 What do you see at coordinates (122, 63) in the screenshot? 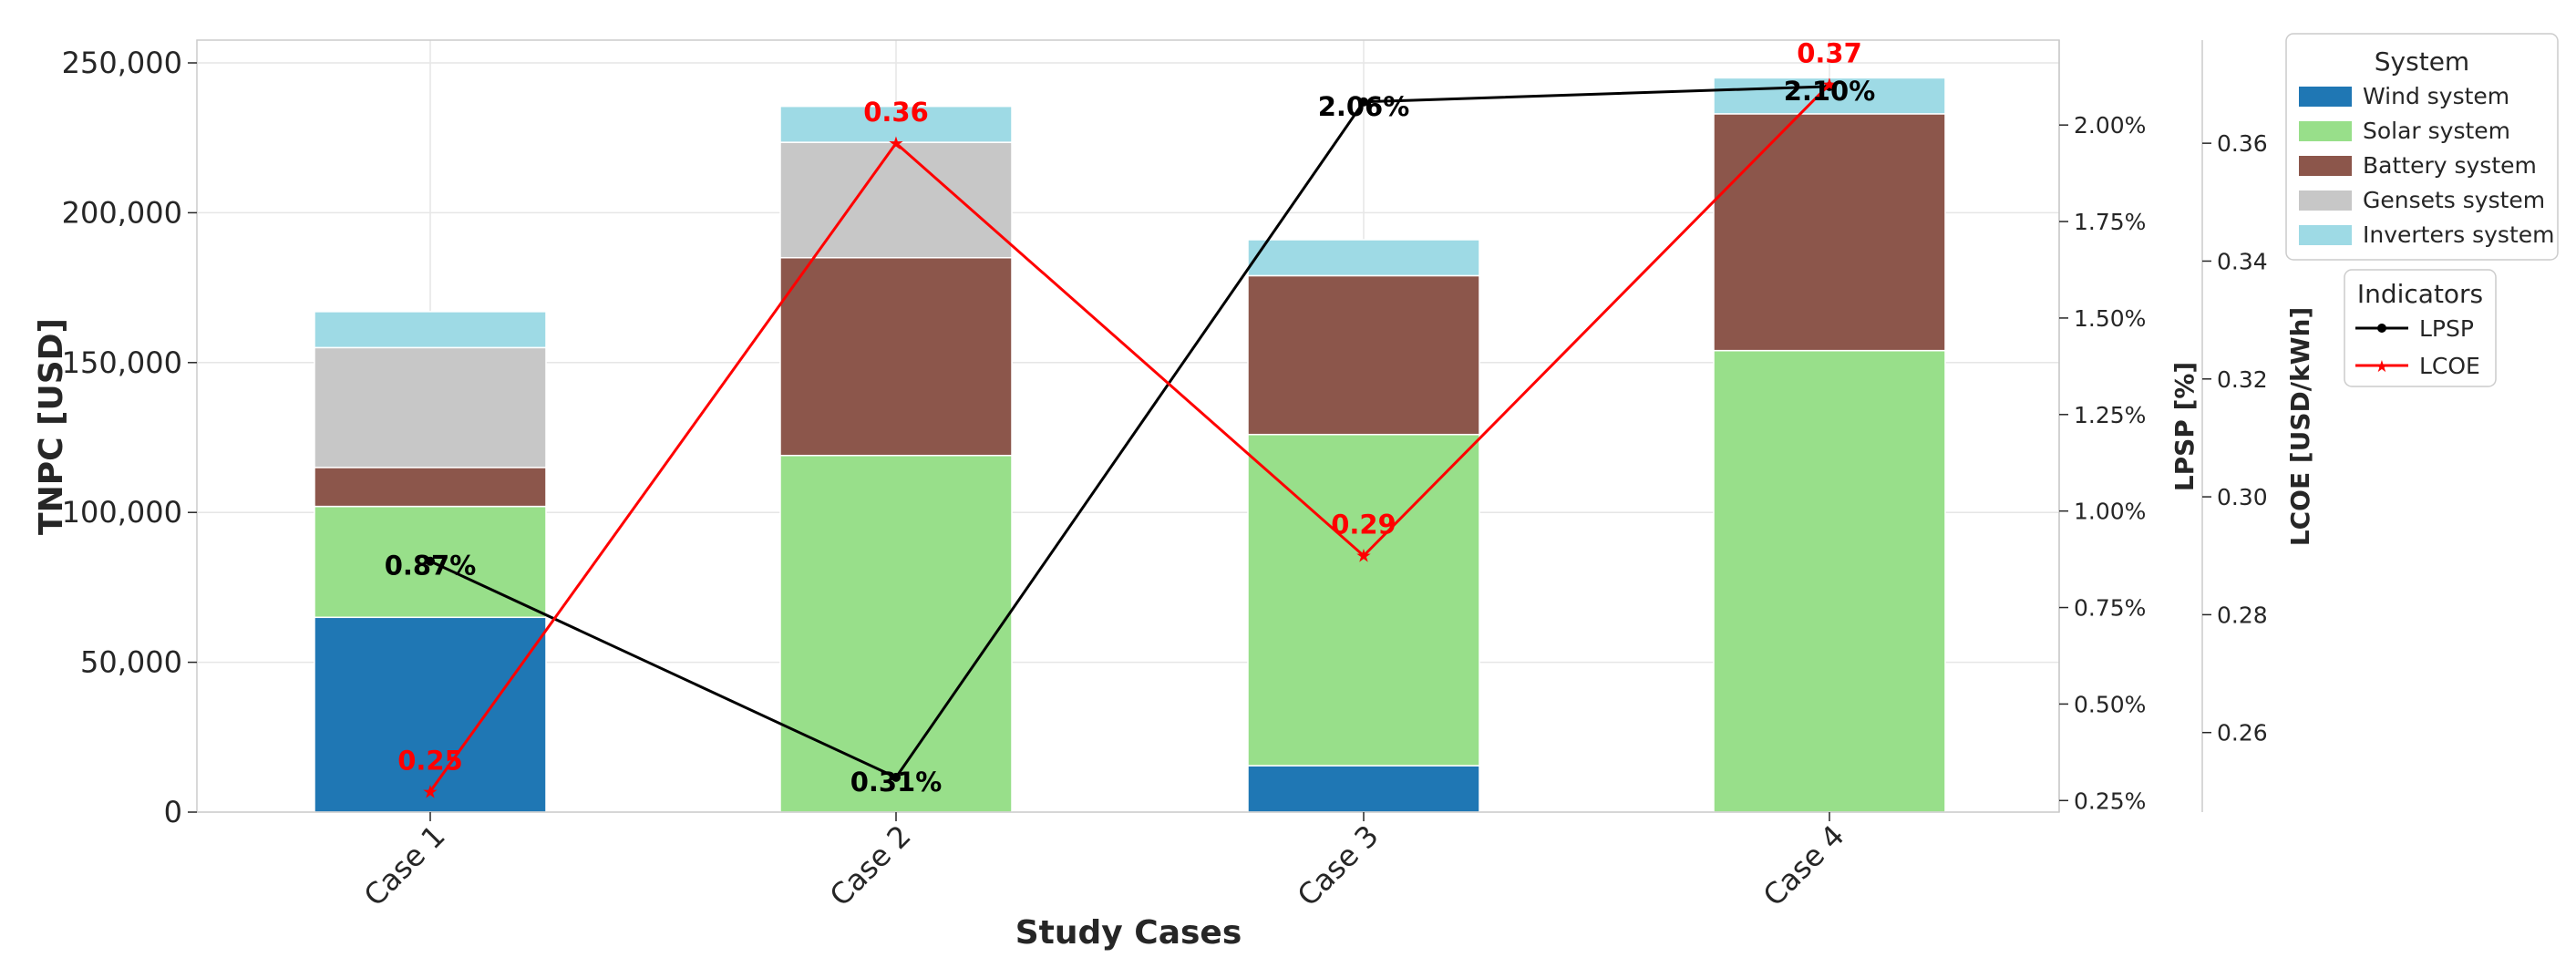
I see `y-tick-label: 250,000` at bounding box center [122, 63].